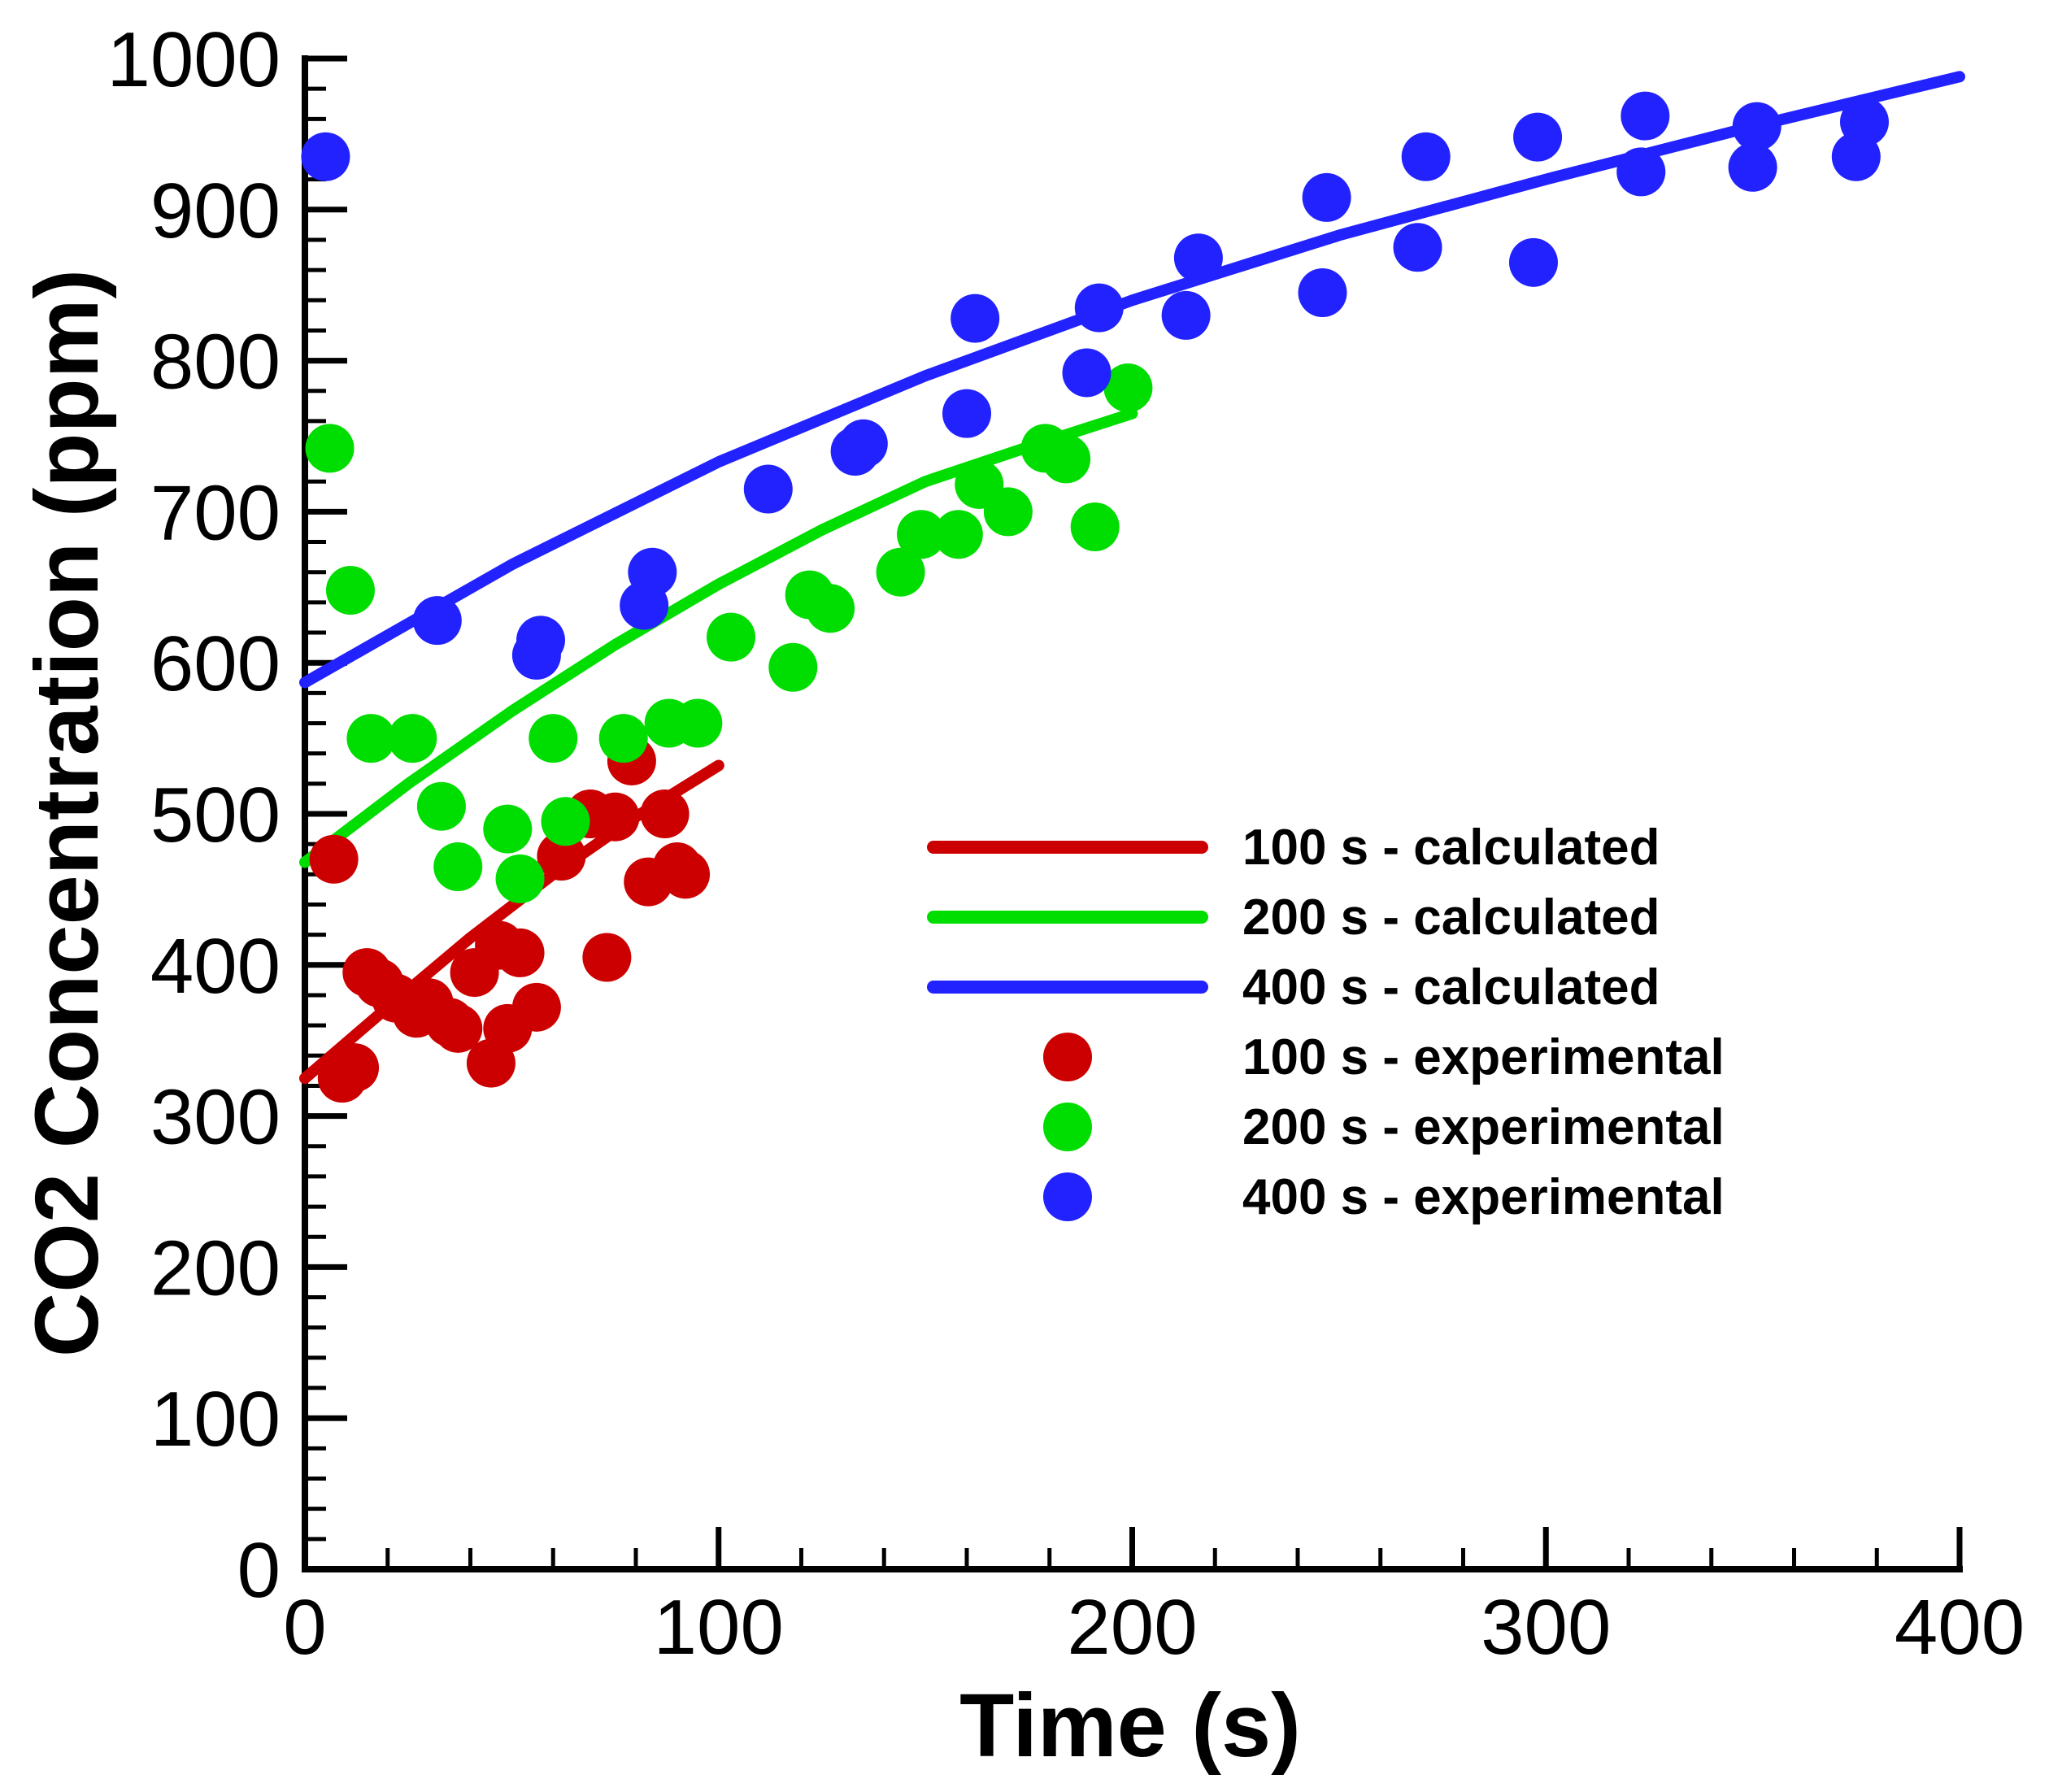  I want to click on legend-marker-400-experimental, so click(1067, 1196).